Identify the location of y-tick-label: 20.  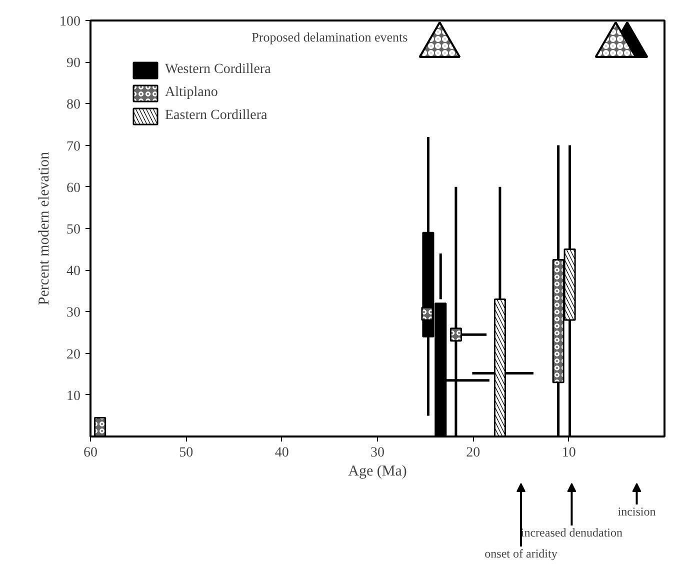
(73, 354).